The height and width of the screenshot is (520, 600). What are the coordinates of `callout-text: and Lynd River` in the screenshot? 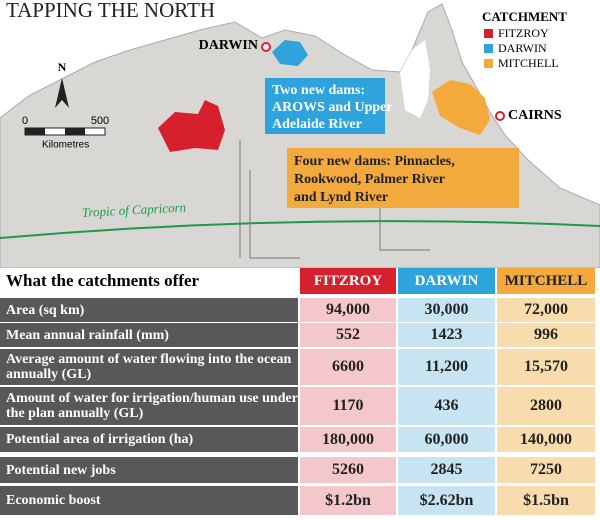 It's located at (341, 197).